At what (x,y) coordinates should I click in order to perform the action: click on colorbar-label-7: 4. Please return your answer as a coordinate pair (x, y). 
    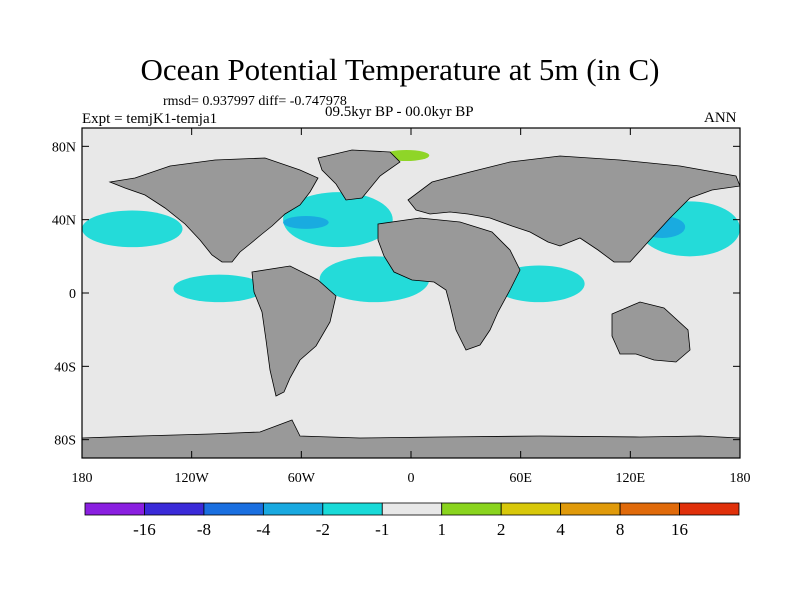
    Looking at the image, I should click on (560, 529).